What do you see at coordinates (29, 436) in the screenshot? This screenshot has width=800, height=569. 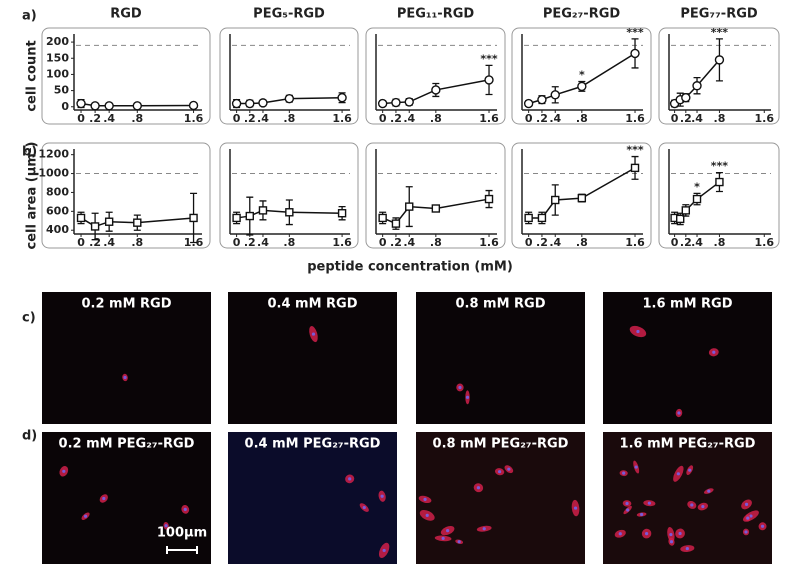 I see `panel-label: d)` at bounding box center [29, 436].